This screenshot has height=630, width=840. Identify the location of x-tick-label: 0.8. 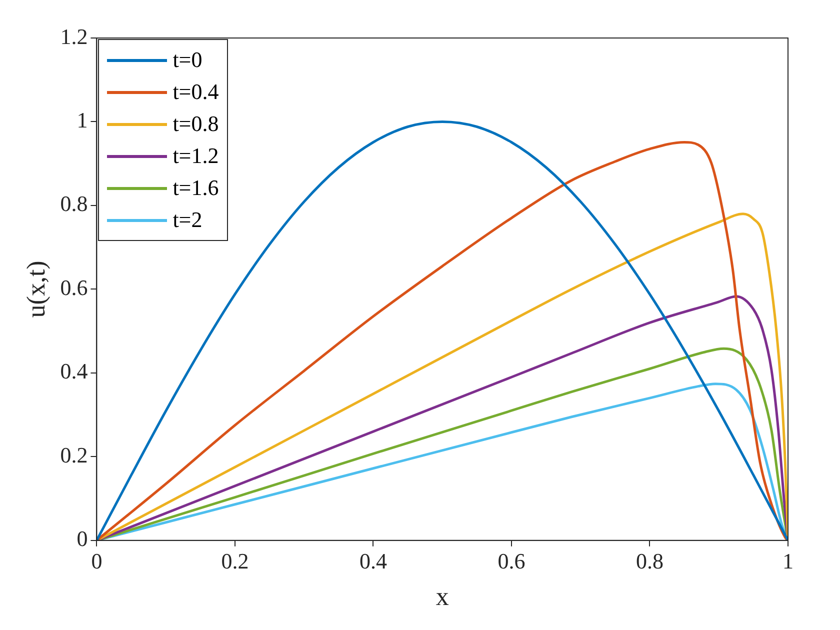
(650, 561).